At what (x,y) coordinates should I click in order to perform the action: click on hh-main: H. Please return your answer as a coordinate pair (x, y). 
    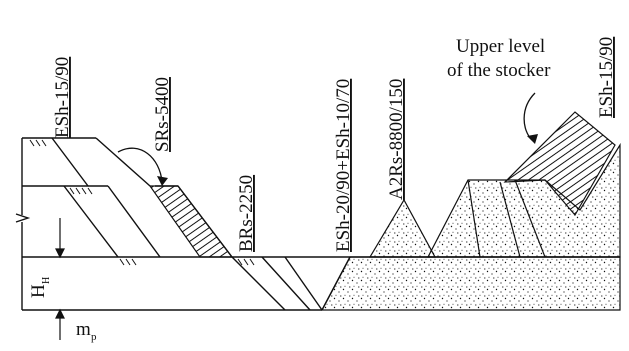
    Looking at the image, I should click on (38, 291).